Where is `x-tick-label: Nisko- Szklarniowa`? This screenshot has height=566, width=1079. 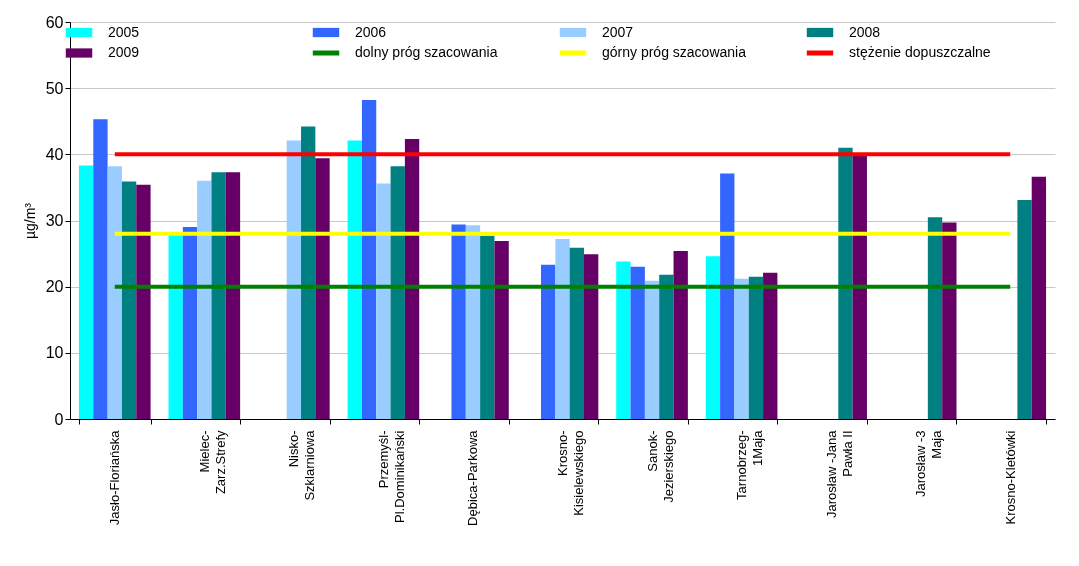
x-tick-label: Nisko- Szklarniowa is located at coordinates (302, 465).